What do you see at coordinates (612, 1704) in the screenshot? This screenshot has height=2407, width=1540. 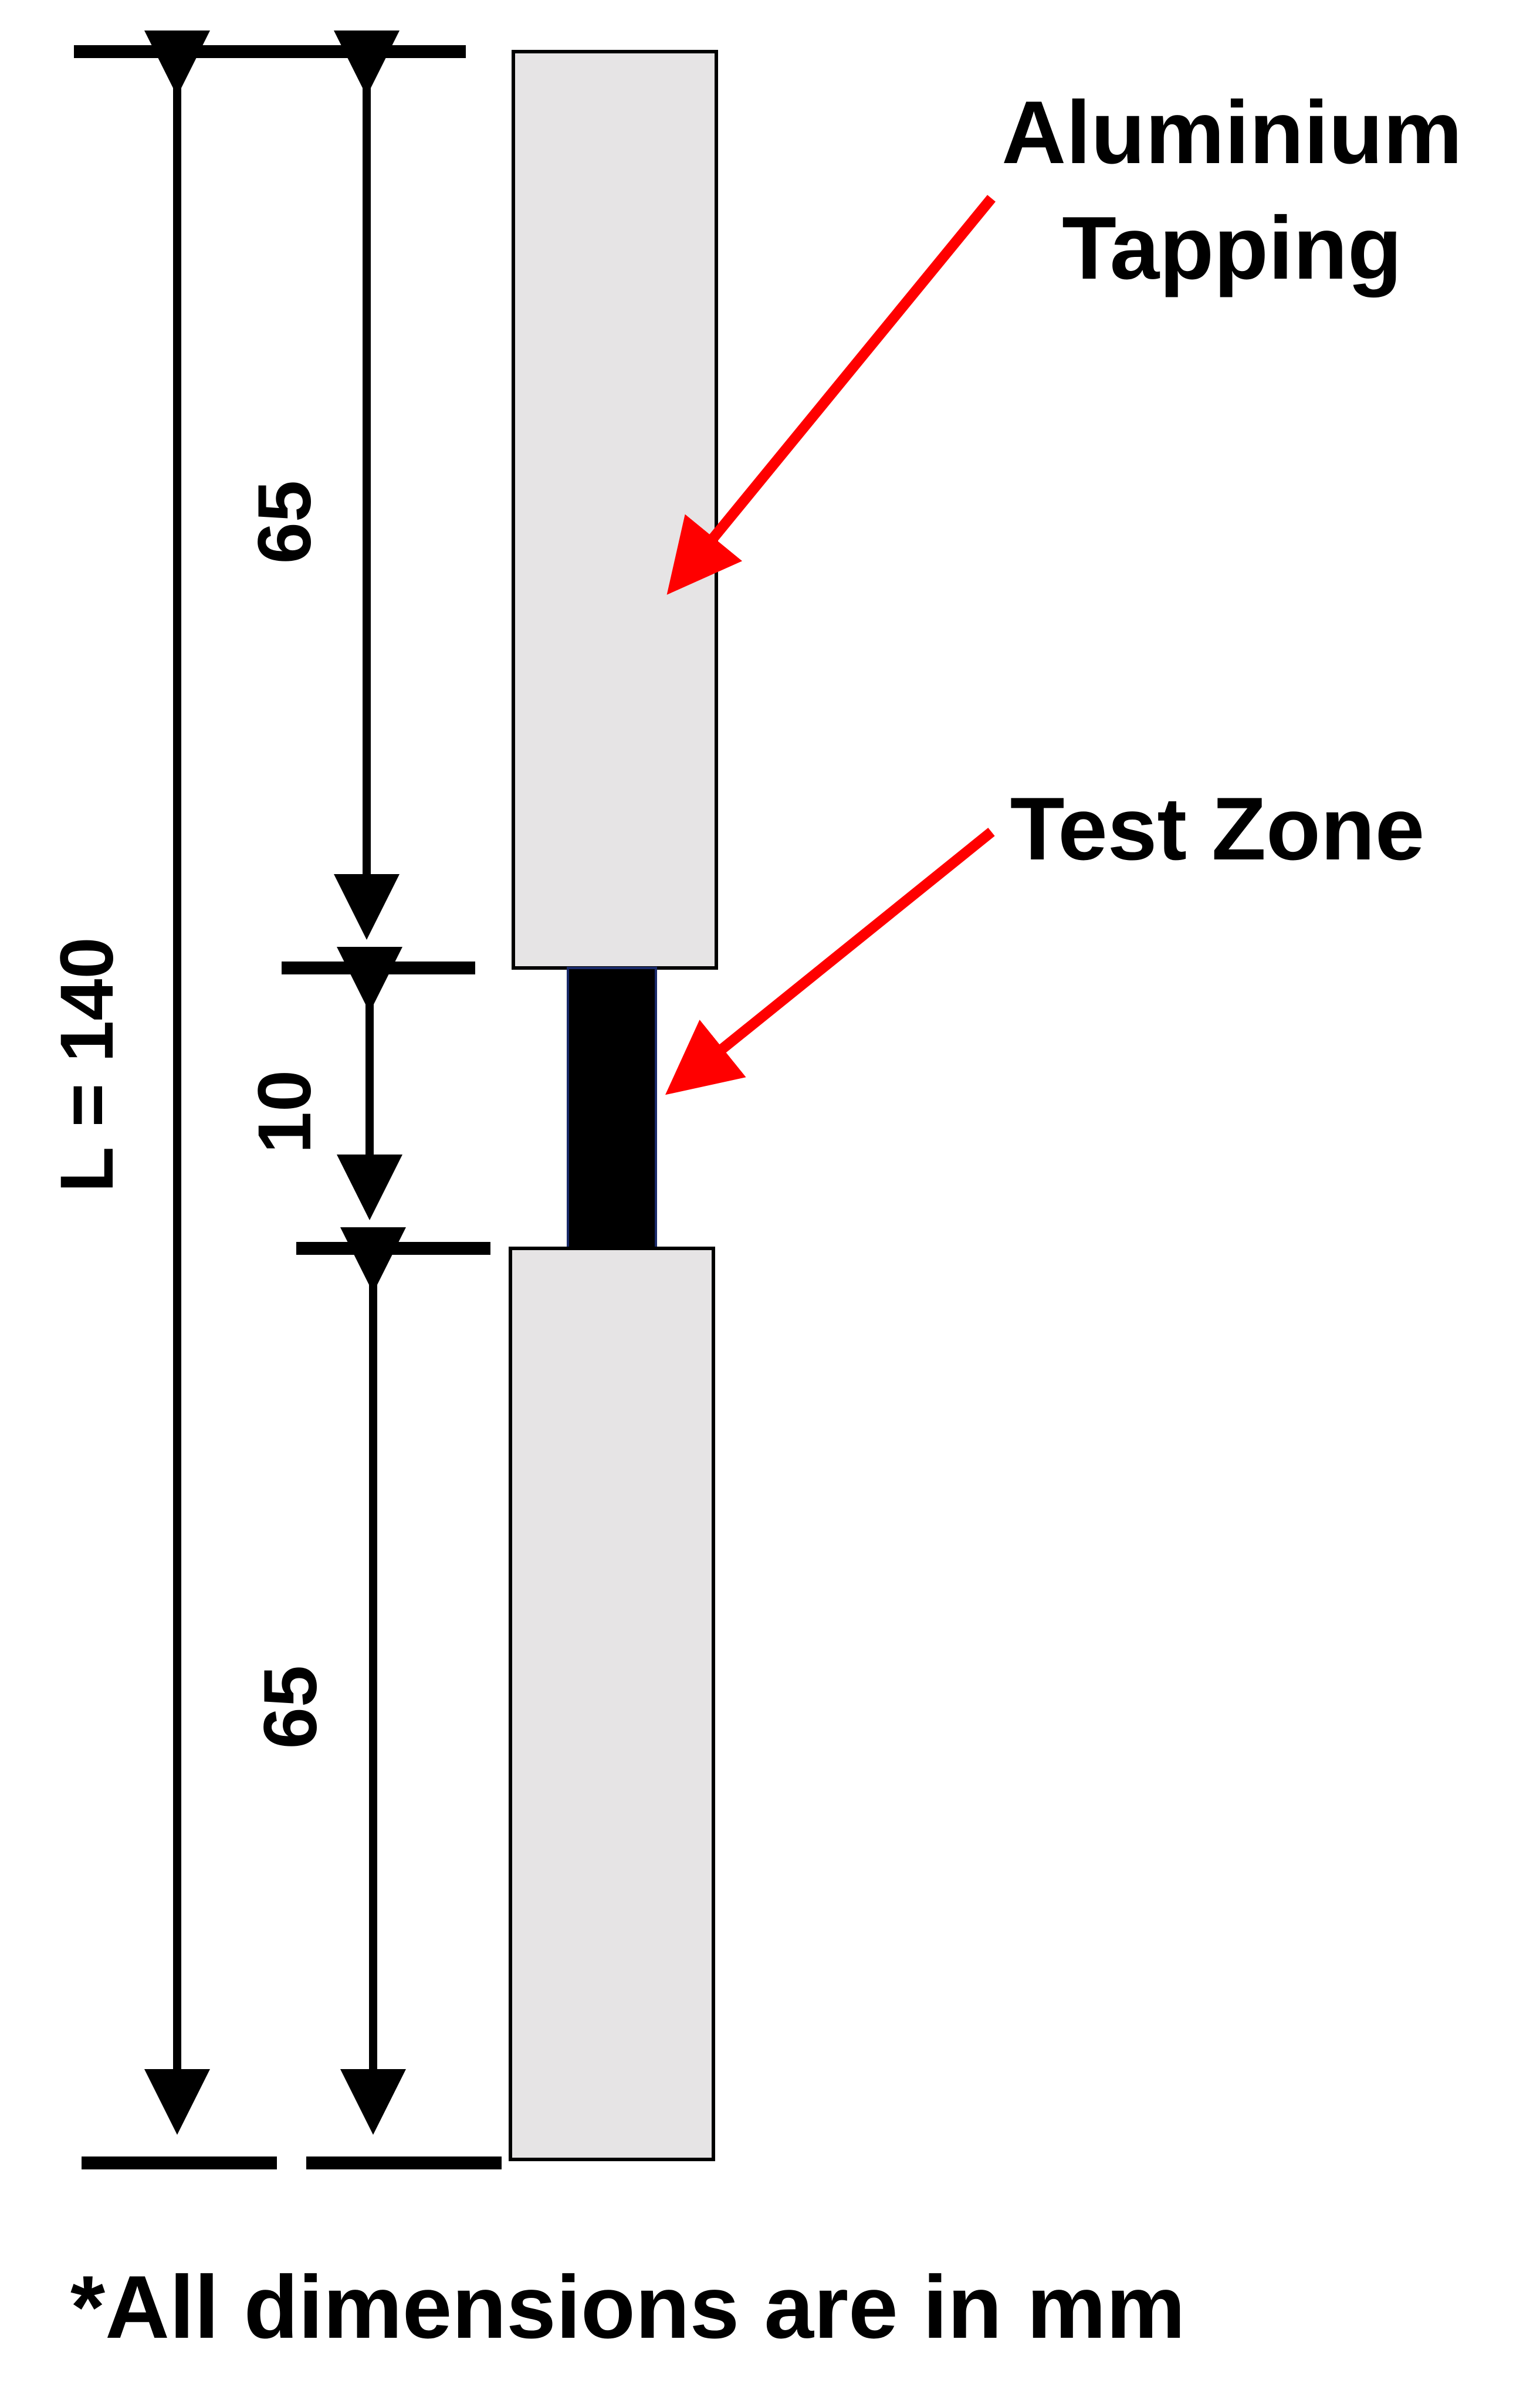 I see `bottom-aluminium-tapping` at bounding box center [612, 1704].